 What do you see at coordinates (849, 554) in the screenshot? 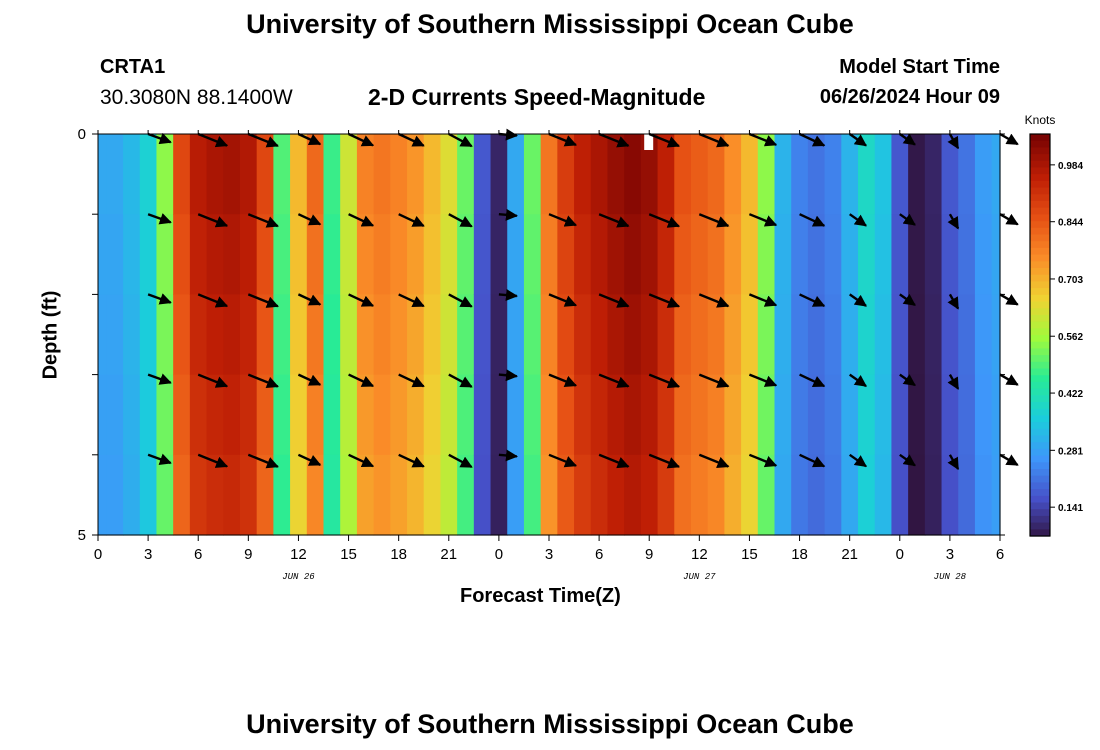
I see `x-tick-label: 21` at bounding box center [849, 554].